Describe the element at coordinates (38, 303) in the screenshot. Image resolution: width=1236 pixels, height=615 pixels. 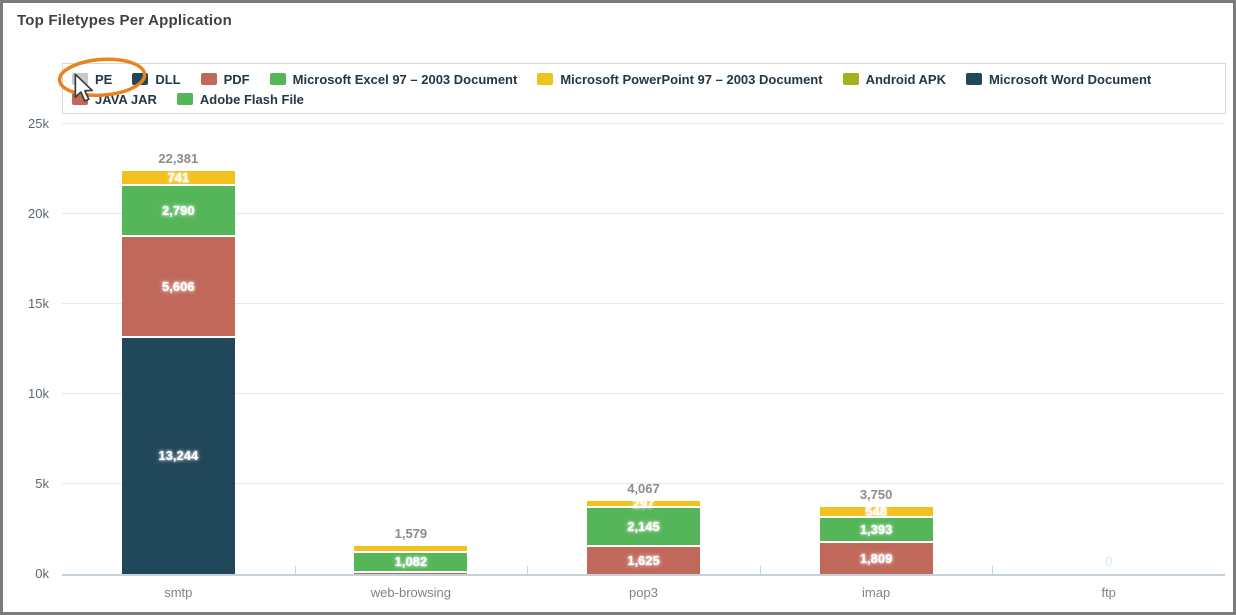
I see `y-axis-label: 15k` at that location.